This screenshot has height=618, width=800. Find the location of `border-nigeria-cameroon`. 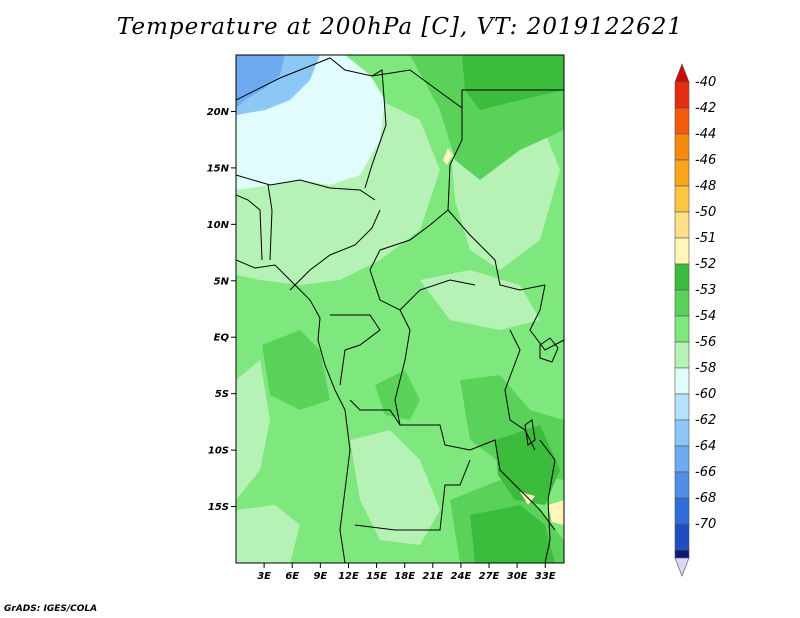

border-nigeria-cameroon is located at coordinates (335, 250).